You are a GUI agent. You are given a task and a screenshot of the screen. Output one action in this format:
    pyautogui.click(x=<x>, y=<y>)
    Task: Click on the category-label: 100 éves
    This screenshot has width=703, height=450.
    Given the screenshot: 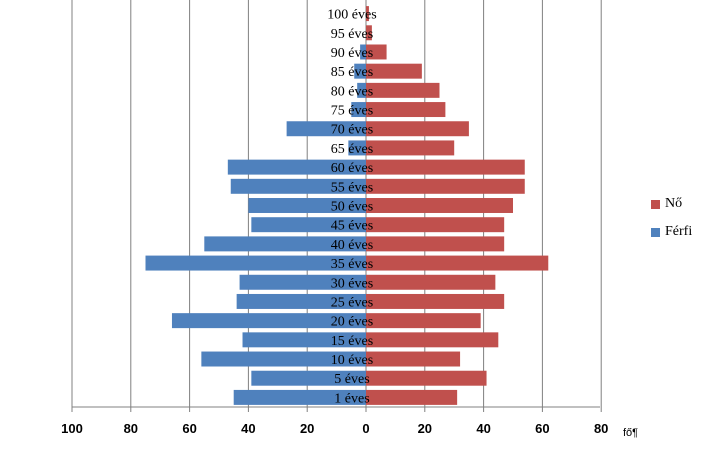 What is the action you would take?
    pyautogui.click(x=351, y=15)
    